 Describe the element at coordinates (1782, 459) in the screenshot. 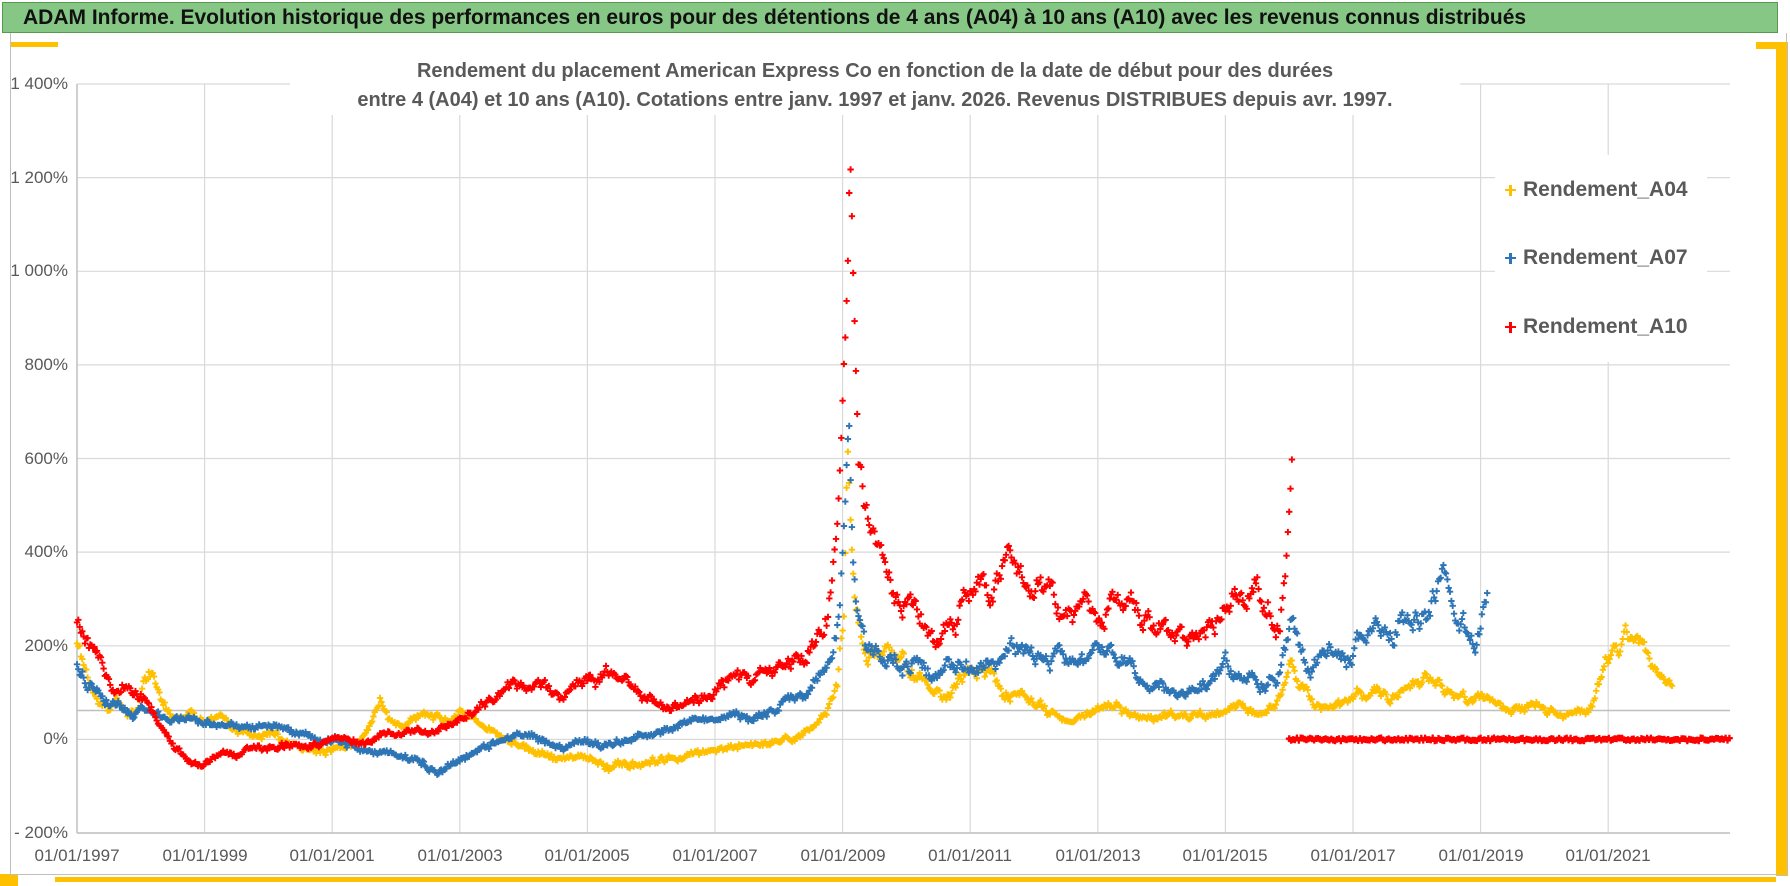

I see `gold-accent-right` at that location.